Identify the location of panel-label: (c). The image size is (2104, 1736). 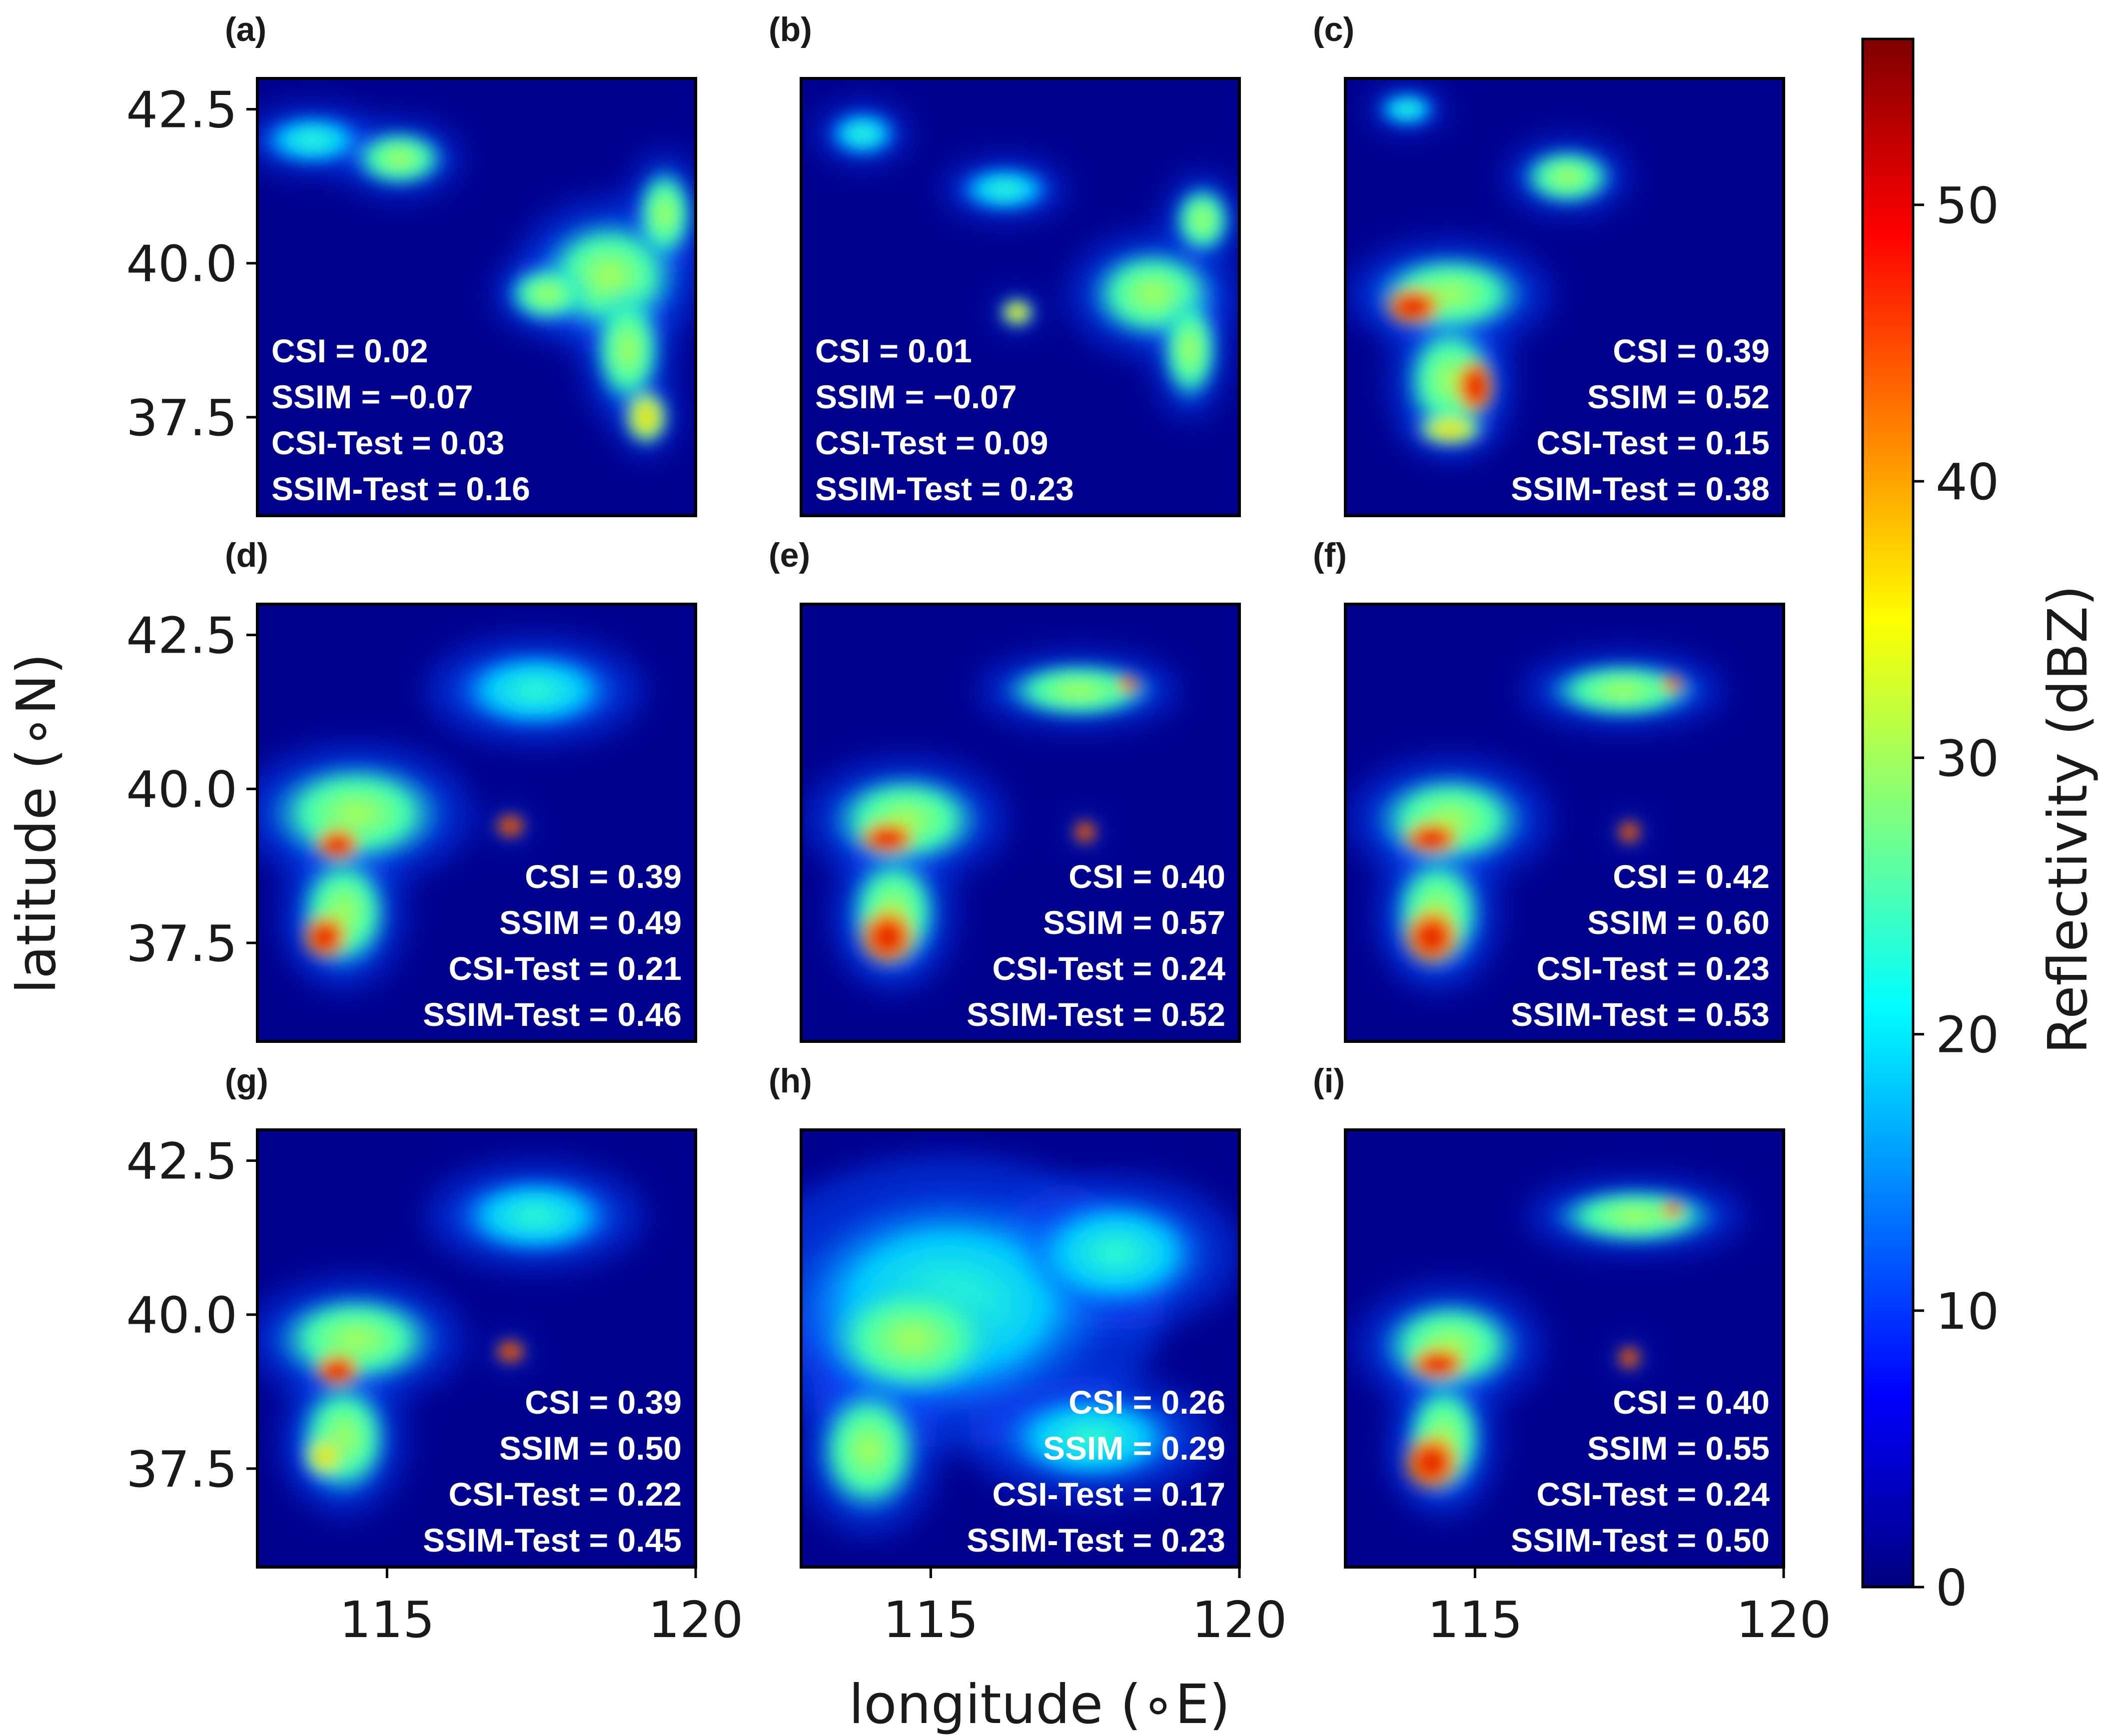
(1334, 29).